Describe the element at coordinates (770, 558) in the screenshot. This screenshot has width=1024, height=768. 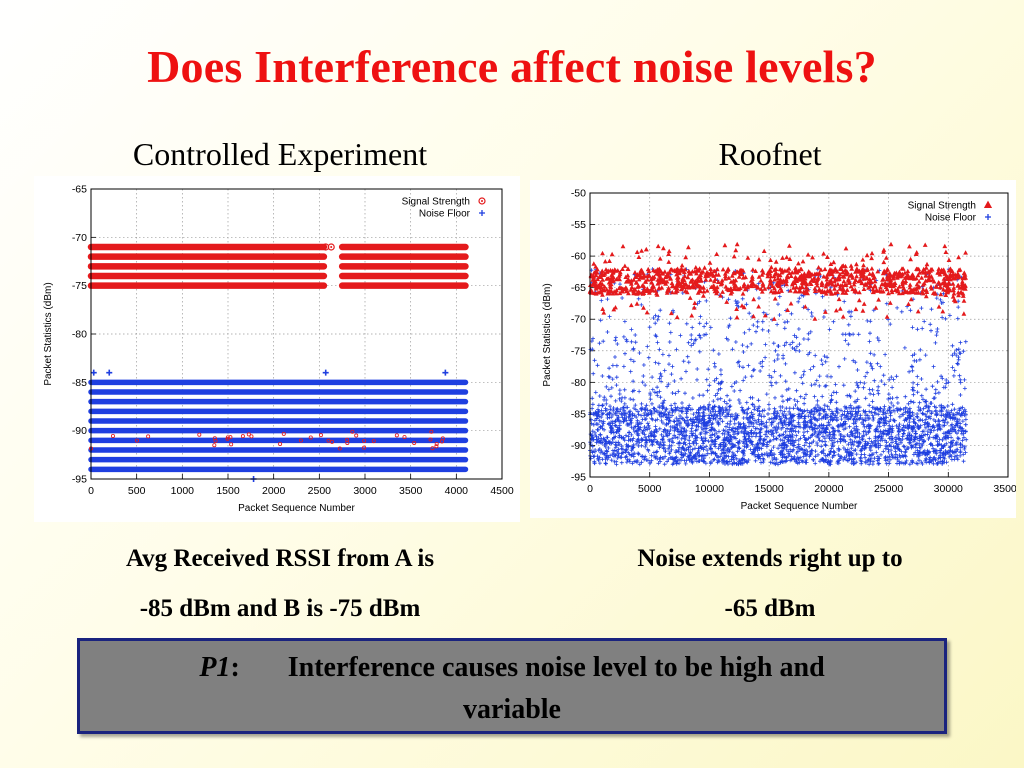
I see `right-caption-line1: Noise extends right up to` at that location.